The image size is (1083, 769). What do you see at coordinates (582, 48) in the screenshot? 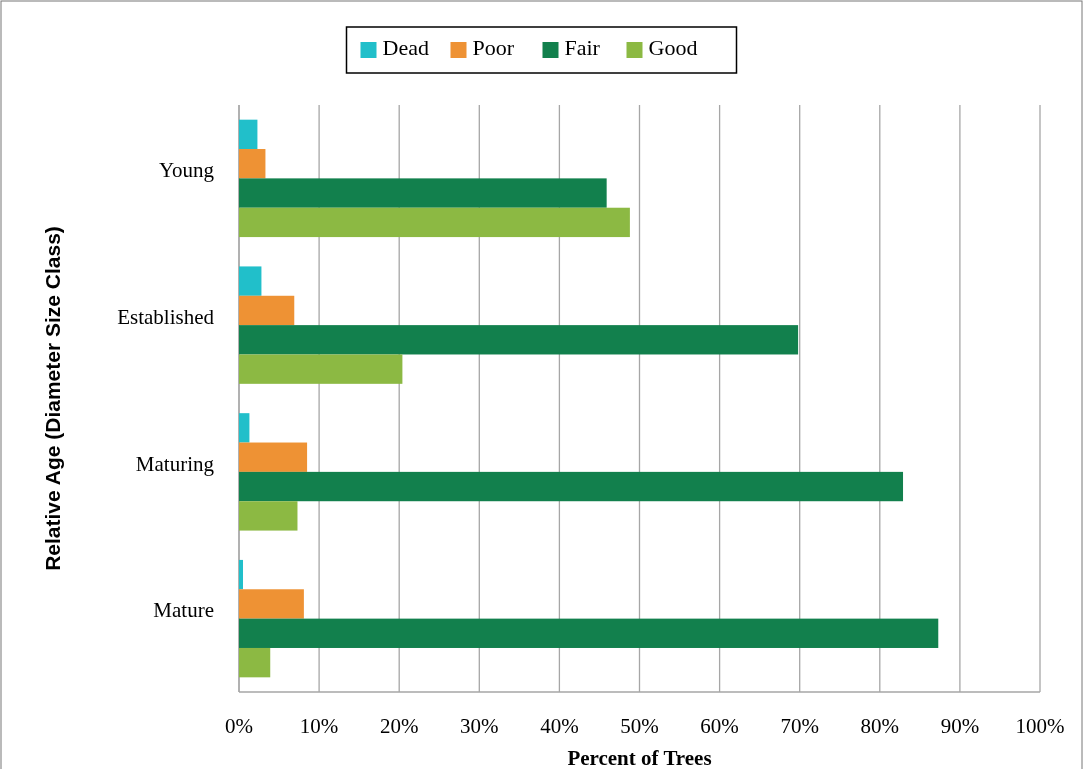
I see `legend-label: Fair` at bounding box center [582, 48].